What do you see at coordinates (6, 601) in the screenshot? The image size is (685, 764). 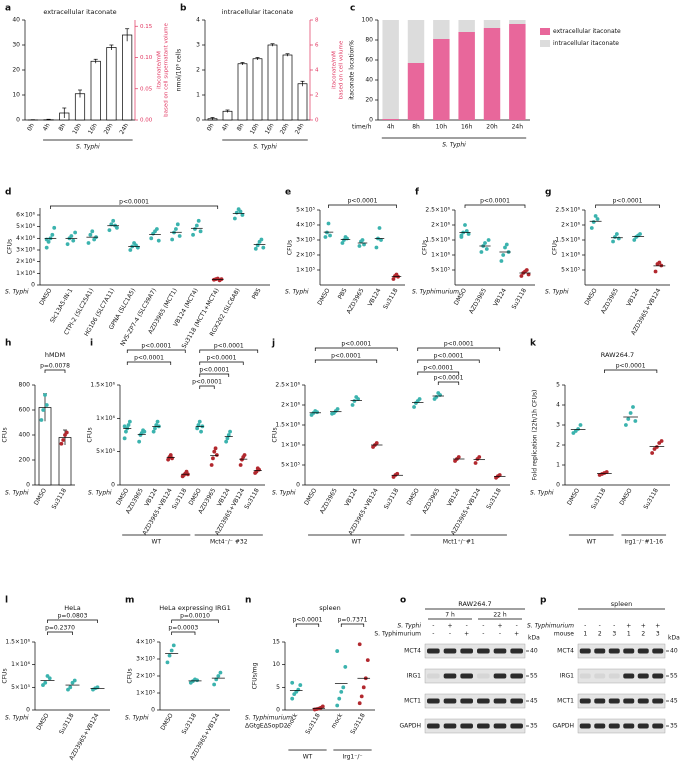 I see `panel-letter: l` at bounding box center [6, 601].